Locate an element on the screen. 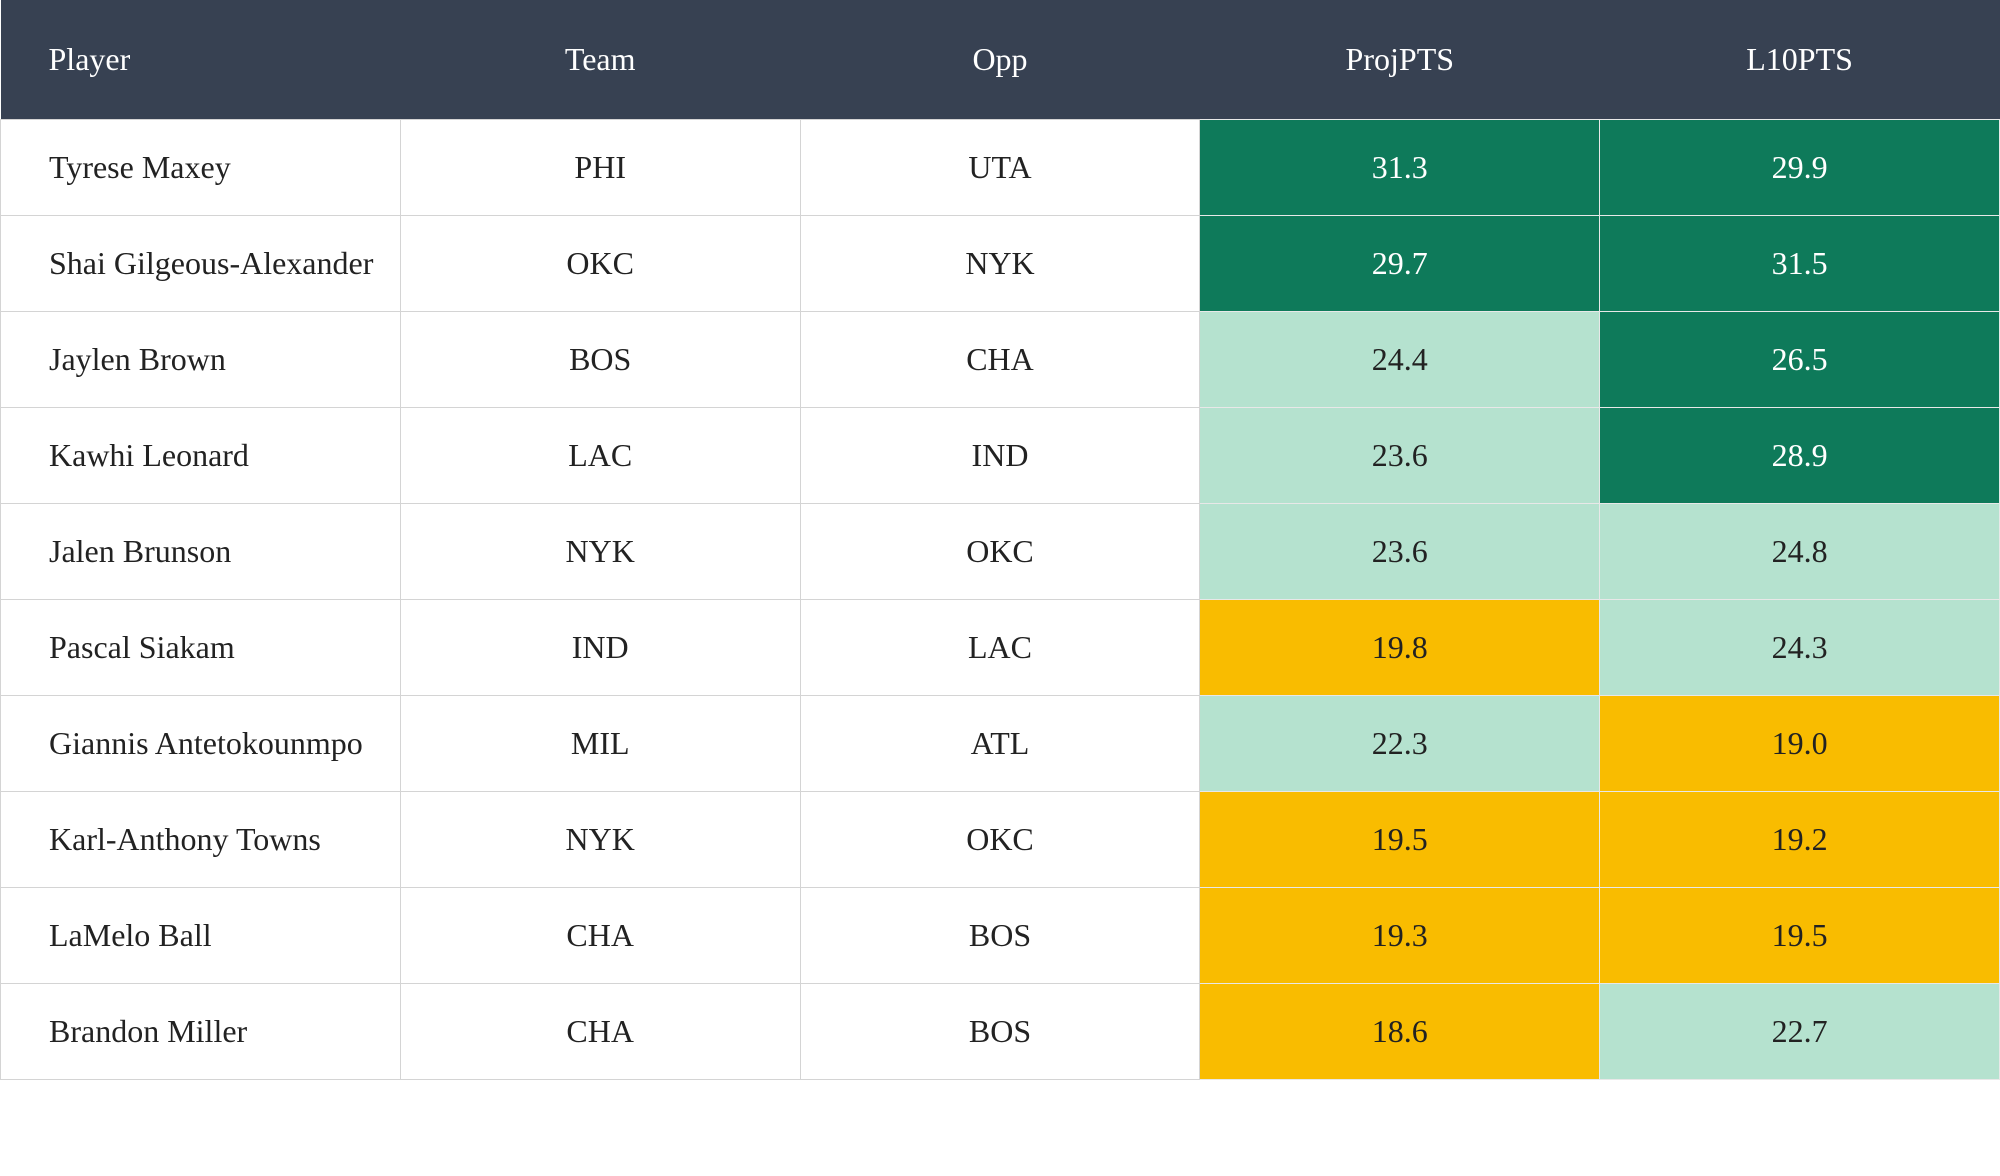 The image size is (2000, 1176). table-cell: 31.3 is located at coordinates (1400, 167).